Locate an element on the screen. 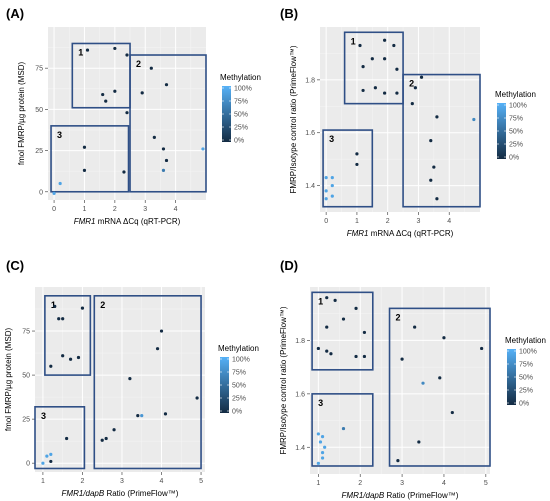 The height and width of the screenshot is (501, 550). panel-label-d: (D) is located at coordinates (289, 265).